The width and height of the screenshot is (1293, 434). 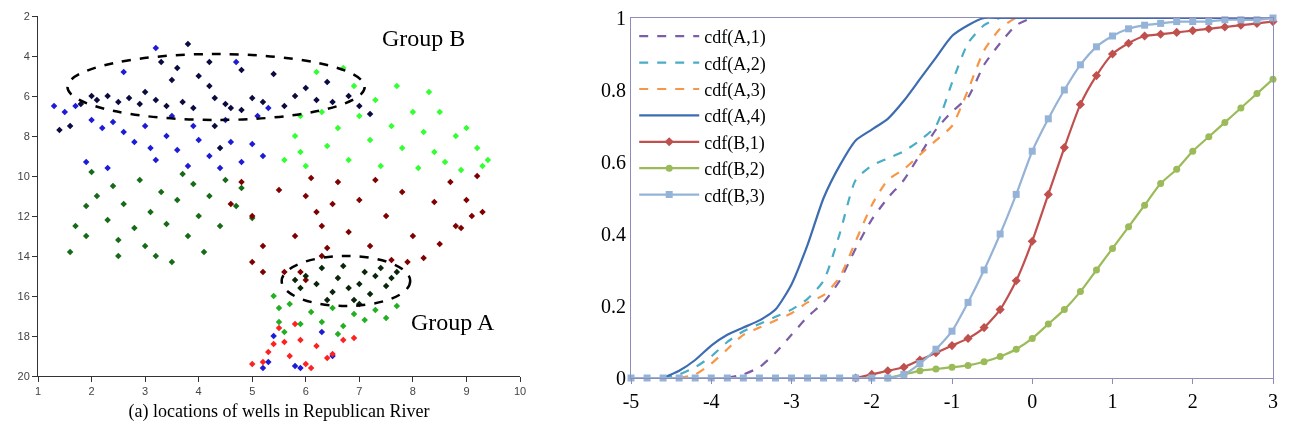 What do you see at coordinates (466, 391) in the screenshot?
I see `x-tick-label: 9` at bounding box center [466, 391].